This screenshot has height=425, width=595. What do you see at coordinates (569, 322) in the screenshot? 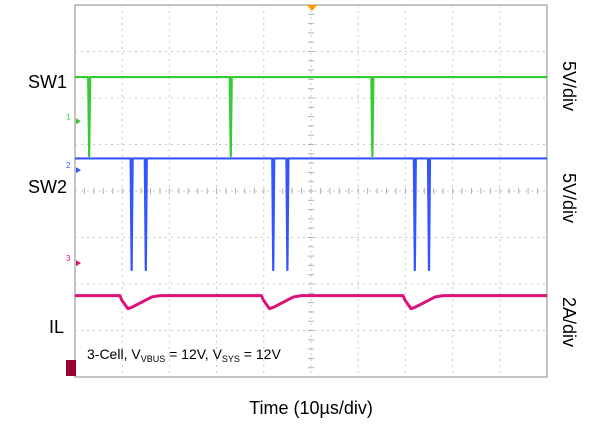
I see `scale-label-il: 2A/div` at bounding box center [569, 322].